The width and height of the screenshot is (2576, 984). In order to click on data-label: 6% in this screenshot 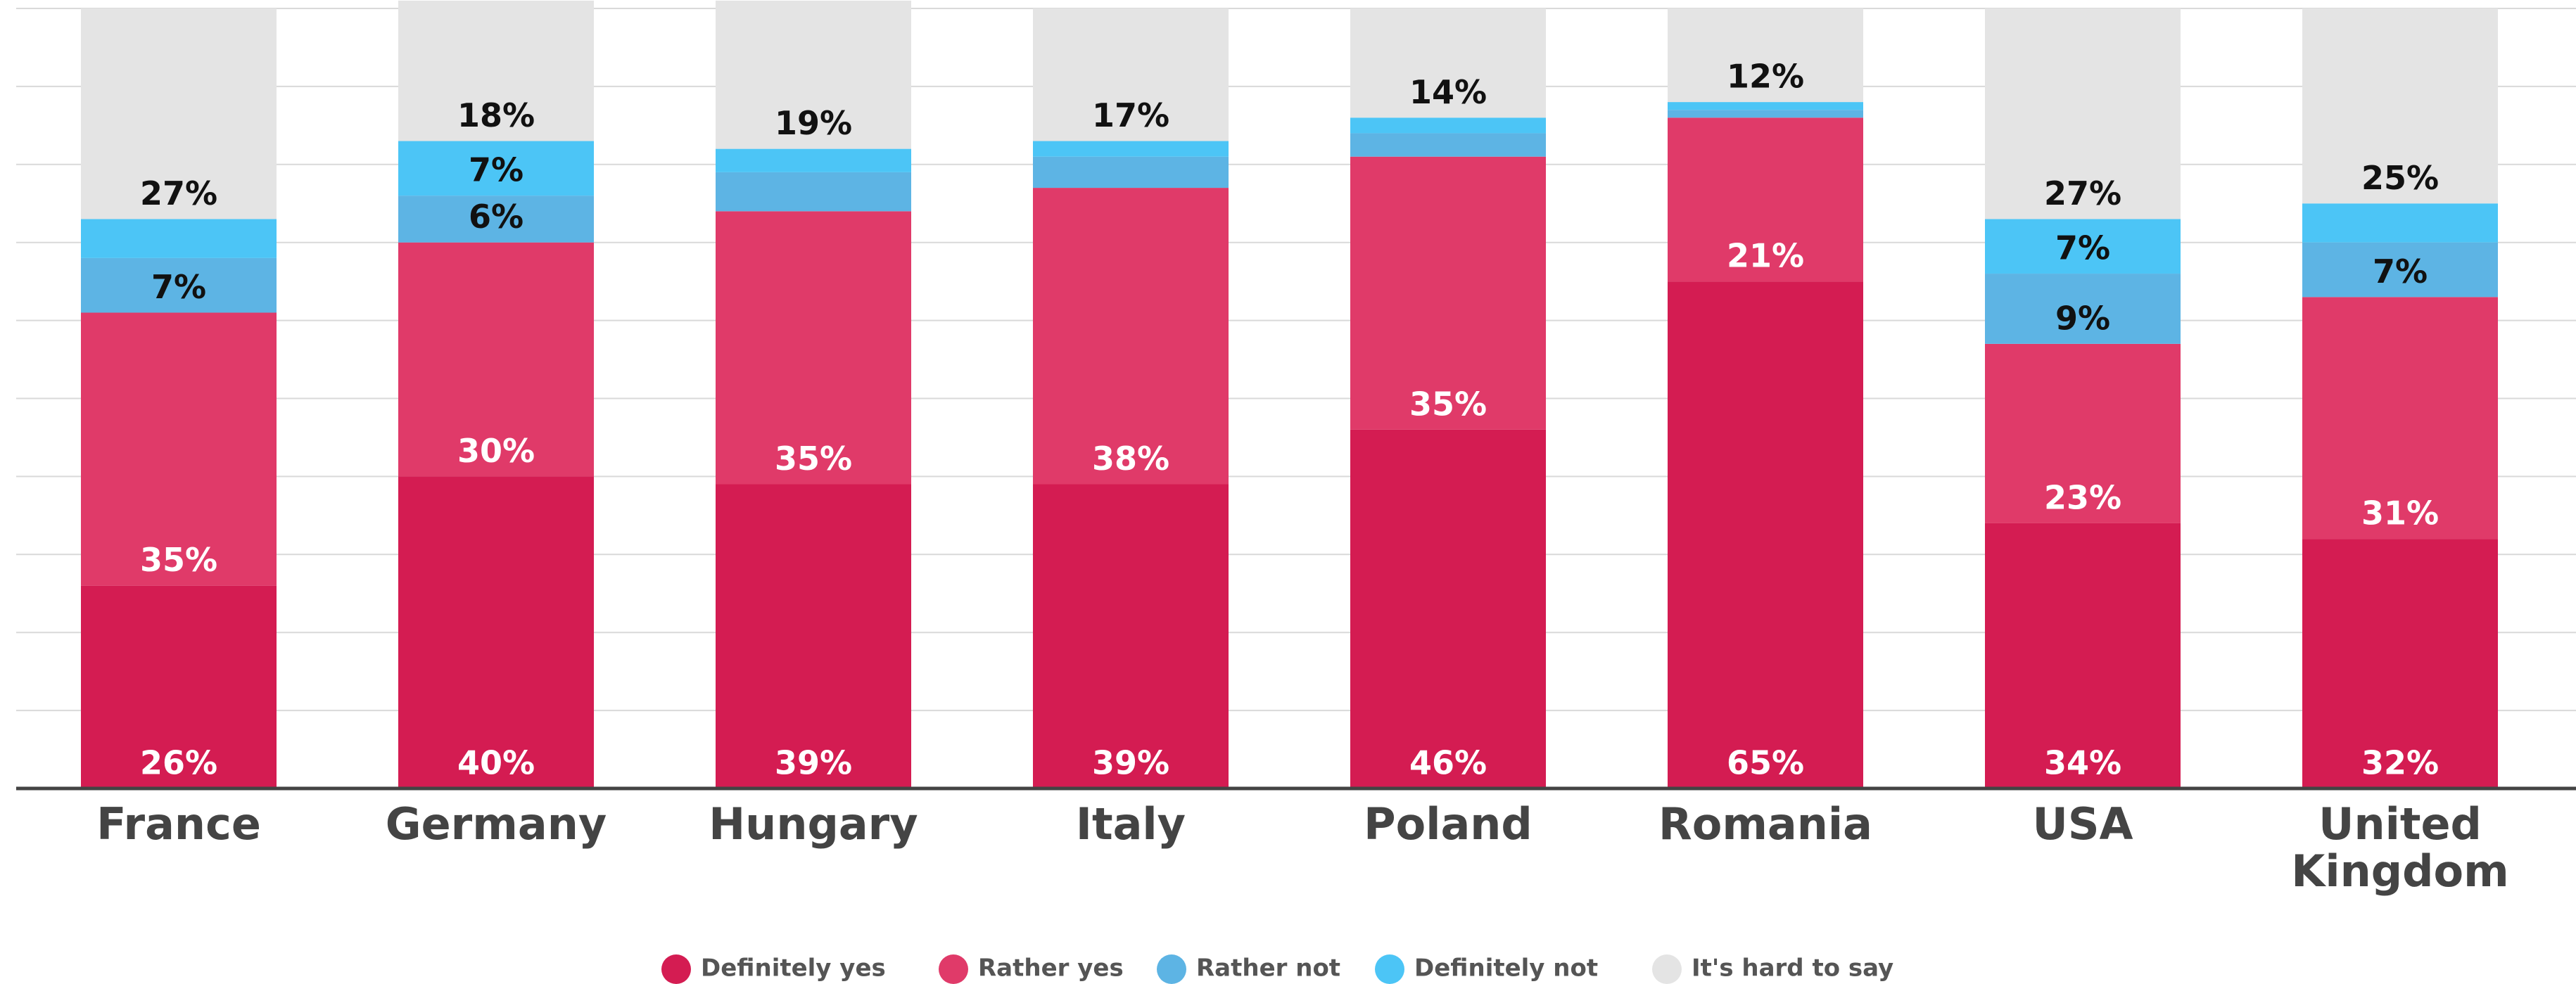, I will do `click(496, 217)`.